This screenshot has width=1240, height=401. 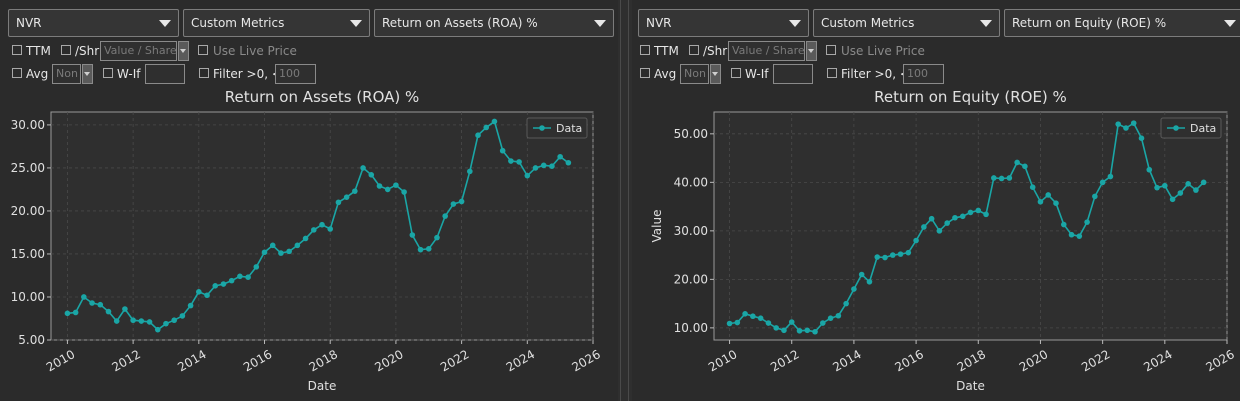 I want to click on chart-title: Return on Assets (ROA) %, so click(x=322, y=97).